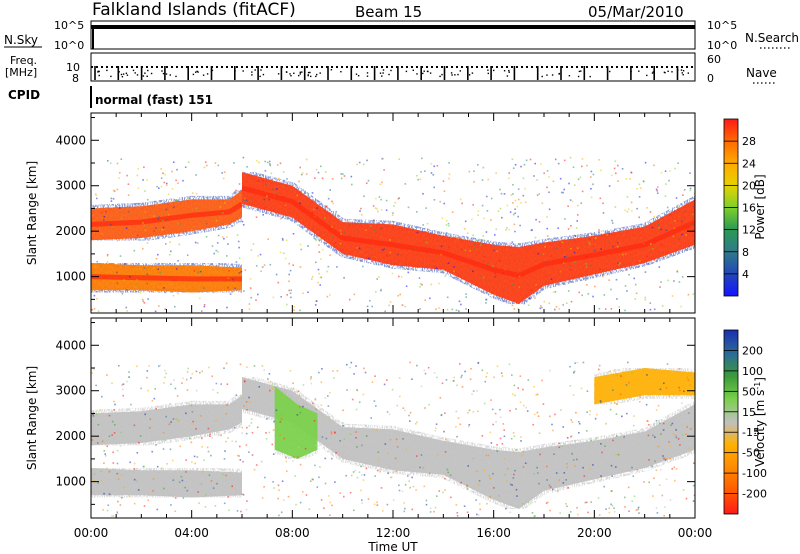  Describe the element at coordinates (292, 533) in the screenshot. I see `time-tick-label: 08:00` at that location.